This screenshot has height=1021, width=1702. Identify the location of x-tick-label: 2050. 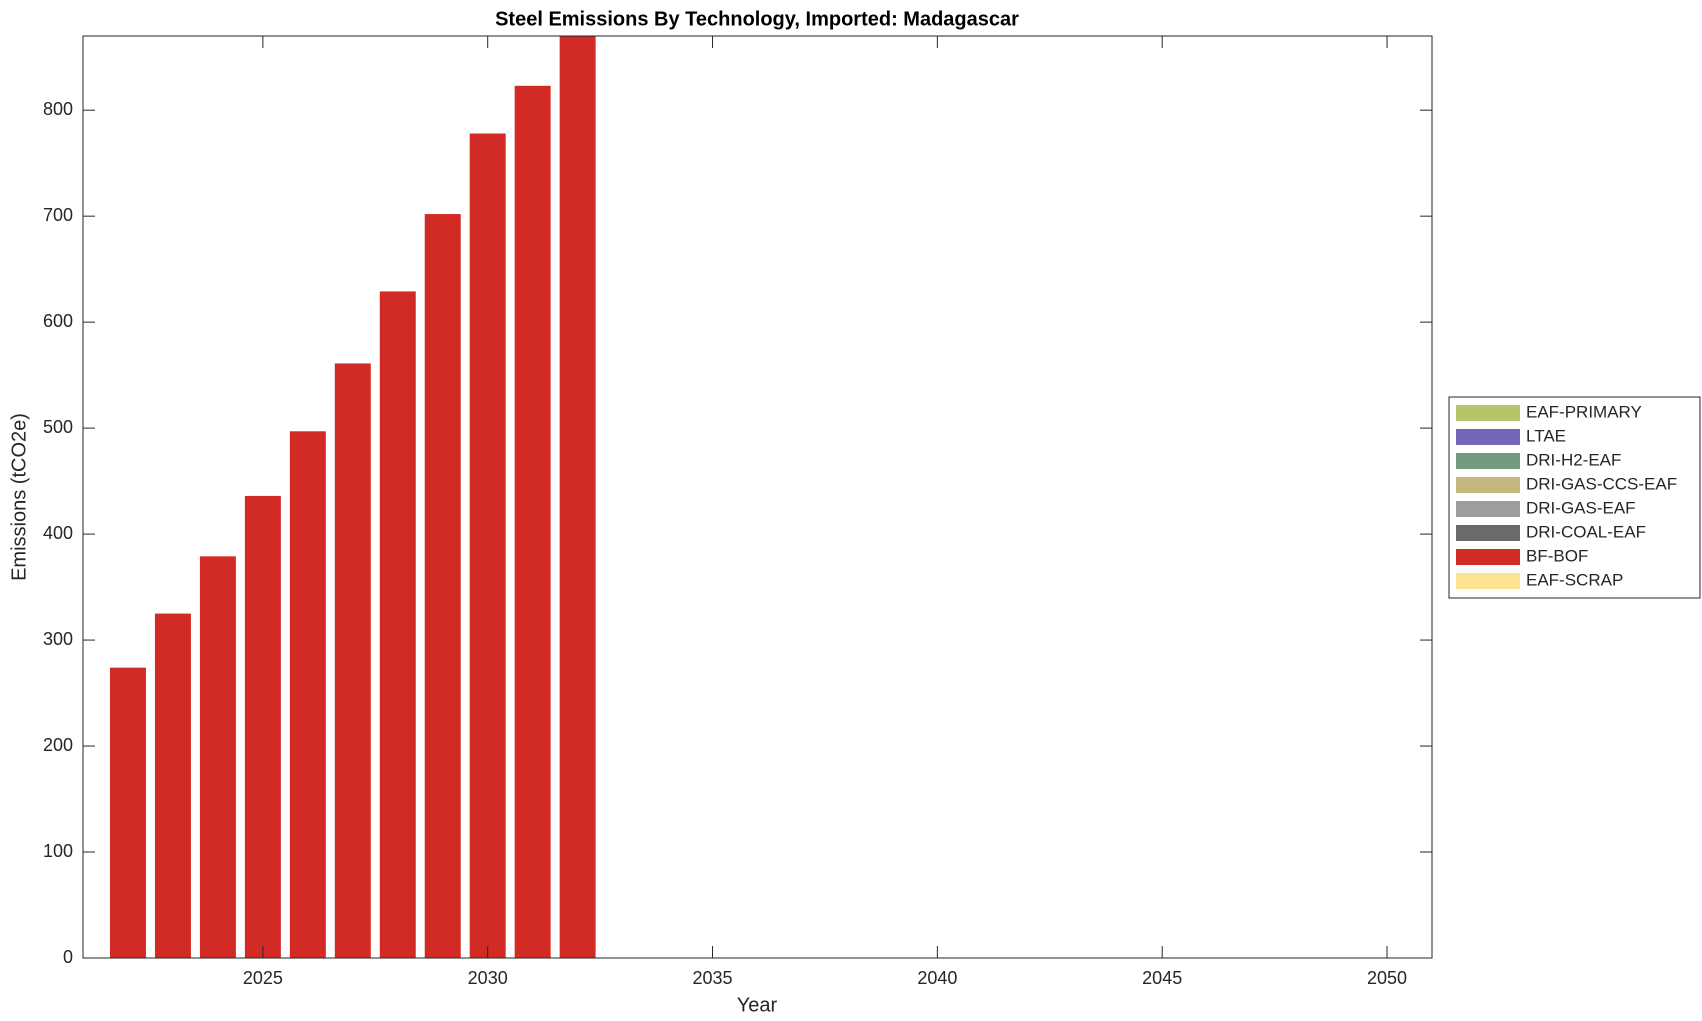
(1387, 978).